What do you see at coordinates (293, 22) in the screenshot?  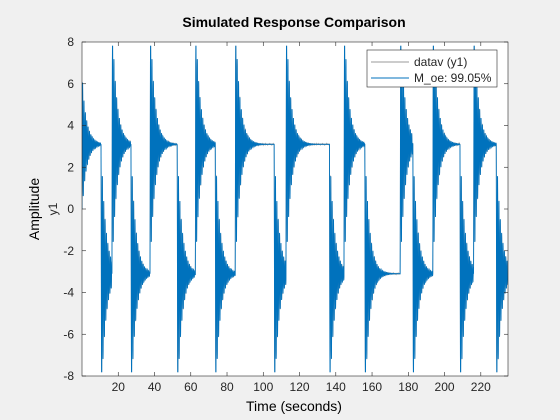 I see `chart-title: Simulated Response Comparison` at bounding box center [293, 22].